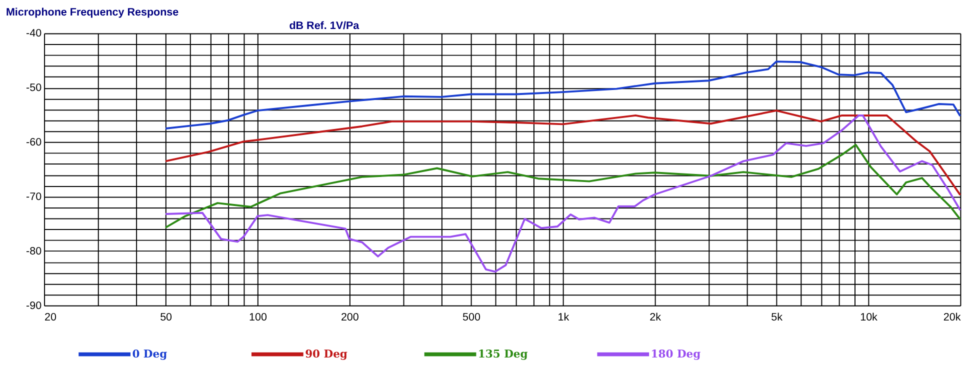  Describe the element at coordinates (656, 318) in the screenshot. I see `x-tick-label: 2k` at that location.